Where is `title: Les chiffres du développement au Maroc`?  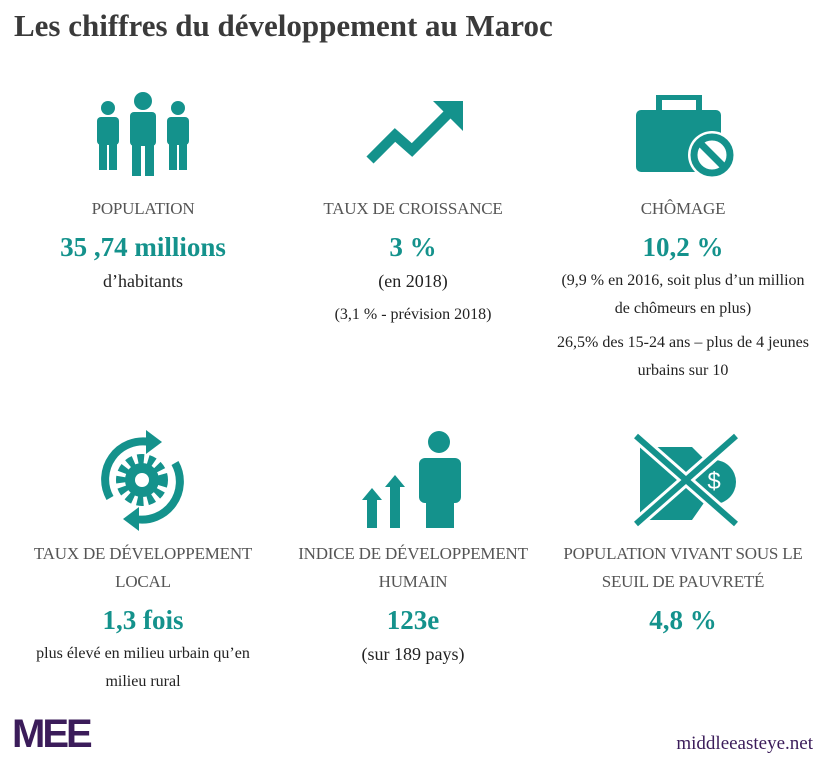 title: Les chiffres du développement au Maroc is located at coordinates (283, 25).